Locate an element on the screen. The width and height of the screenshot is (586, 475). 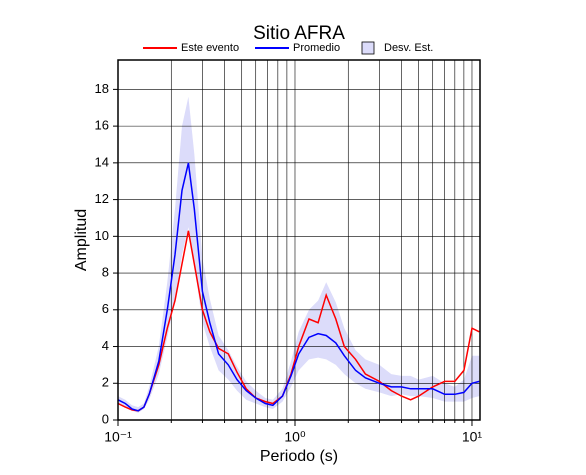
legend-swatch is located at coordinates (368, 48).